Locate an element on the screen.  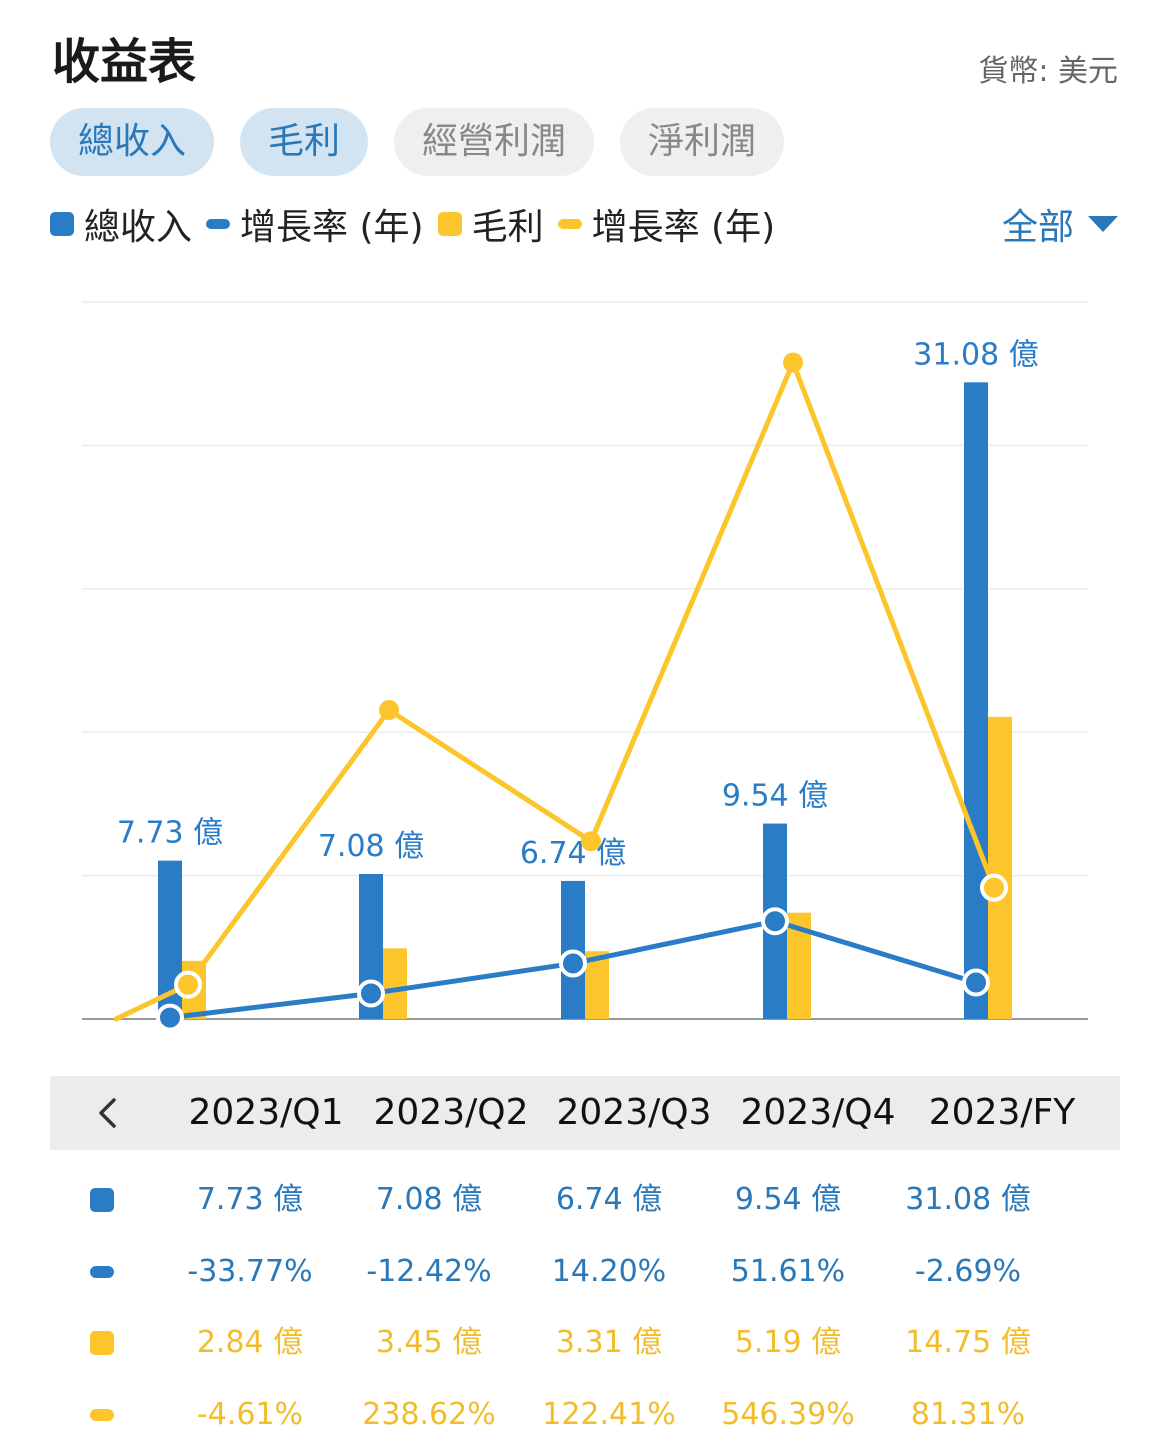
legend-label-gross-growth: 增長率 (年) is located at coordinates (683, 227).